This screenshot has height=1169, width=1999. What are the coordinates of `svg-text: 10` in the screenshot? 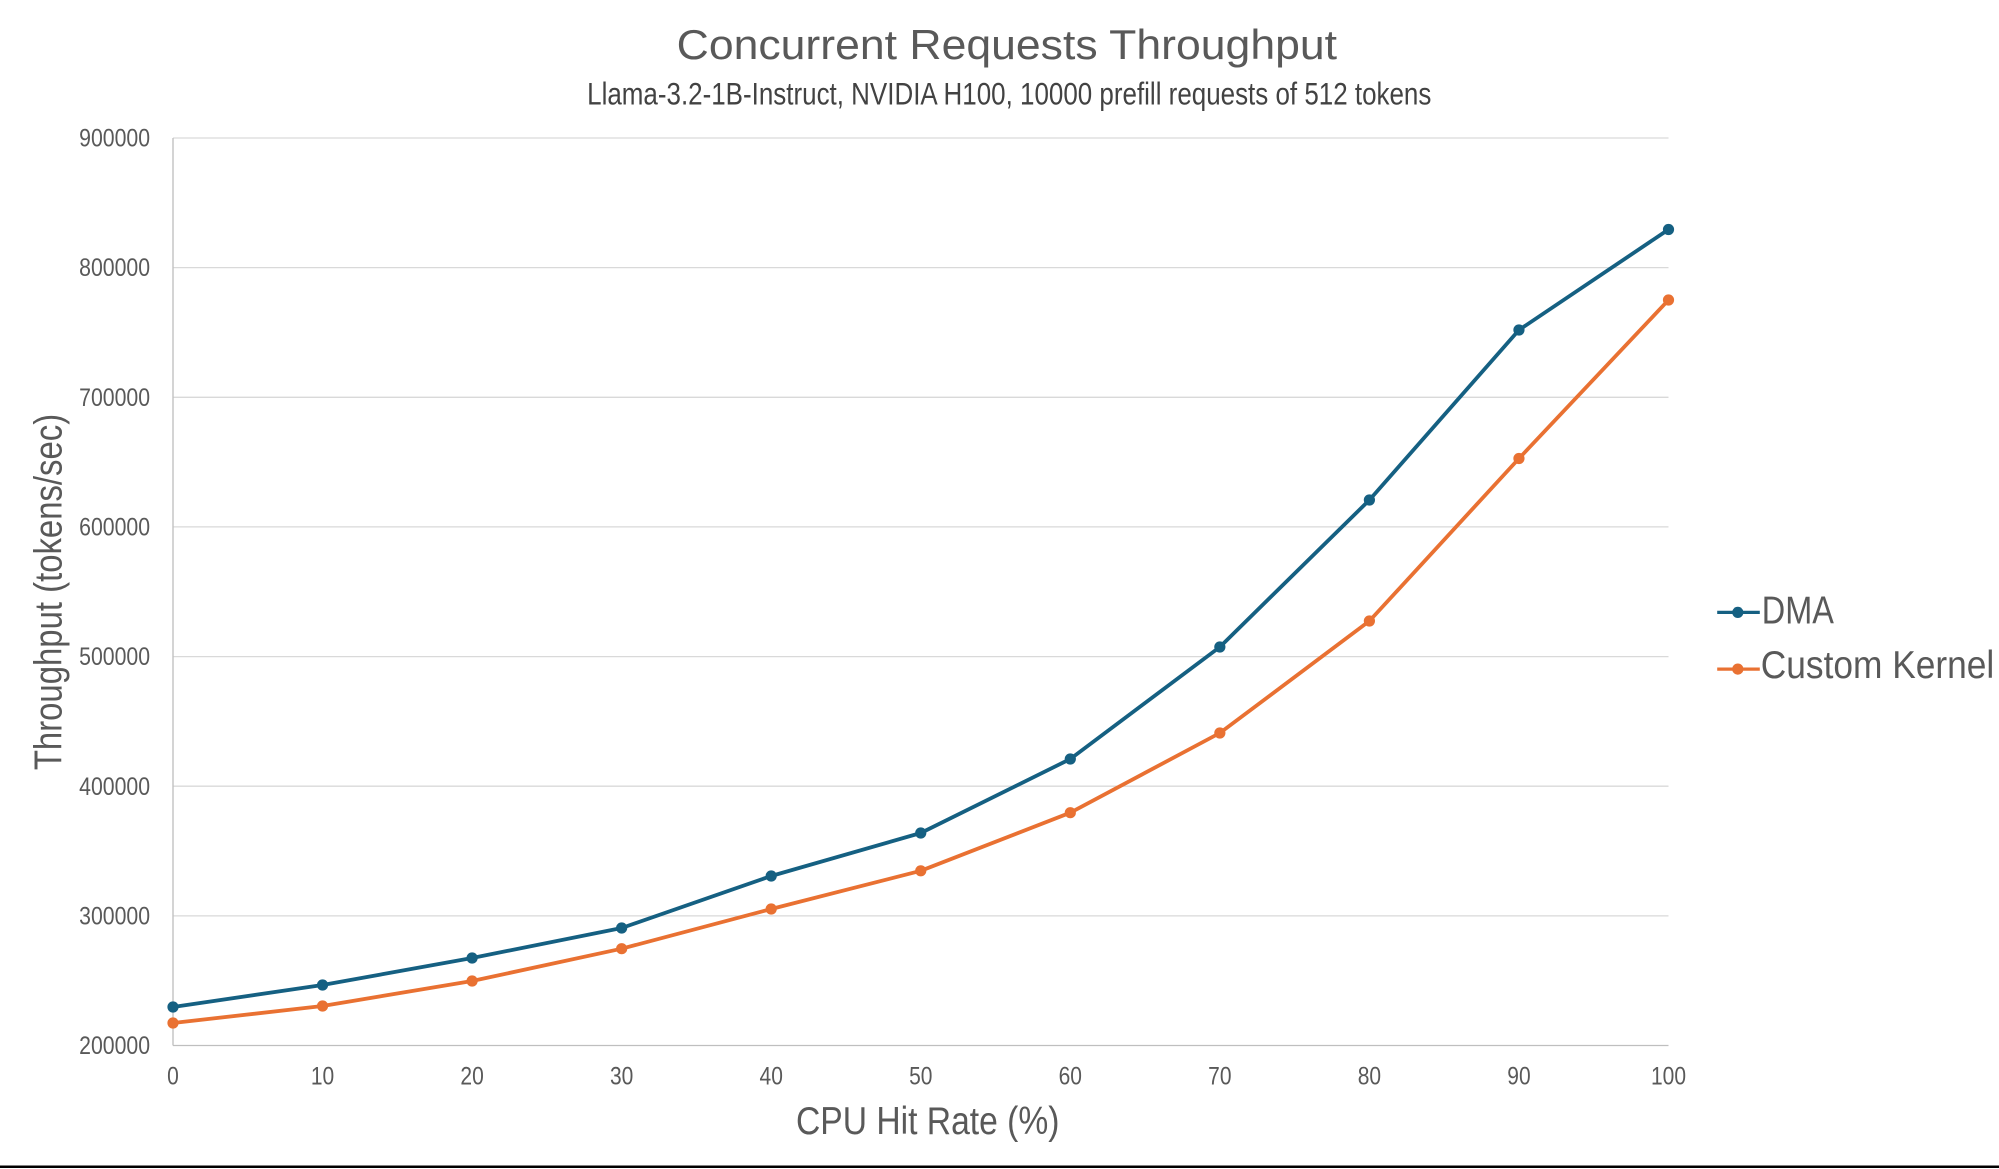 It's located at (322, 1076).